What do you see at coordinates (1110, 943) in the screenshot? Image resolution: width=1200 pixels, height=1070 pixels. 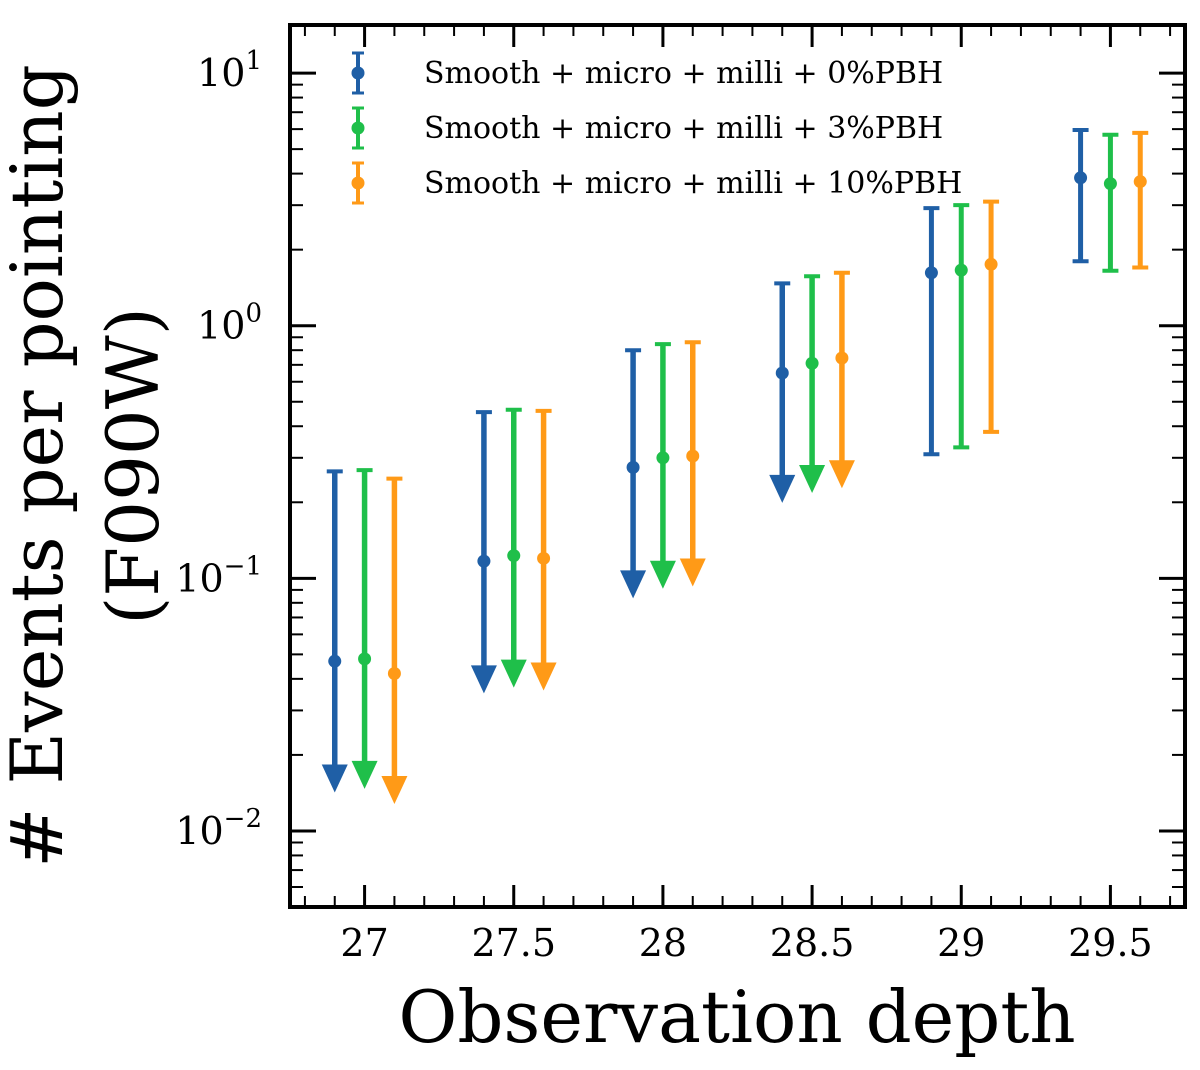 I see `x-tick-label: 29.5` at bounding box center [1110, 943].